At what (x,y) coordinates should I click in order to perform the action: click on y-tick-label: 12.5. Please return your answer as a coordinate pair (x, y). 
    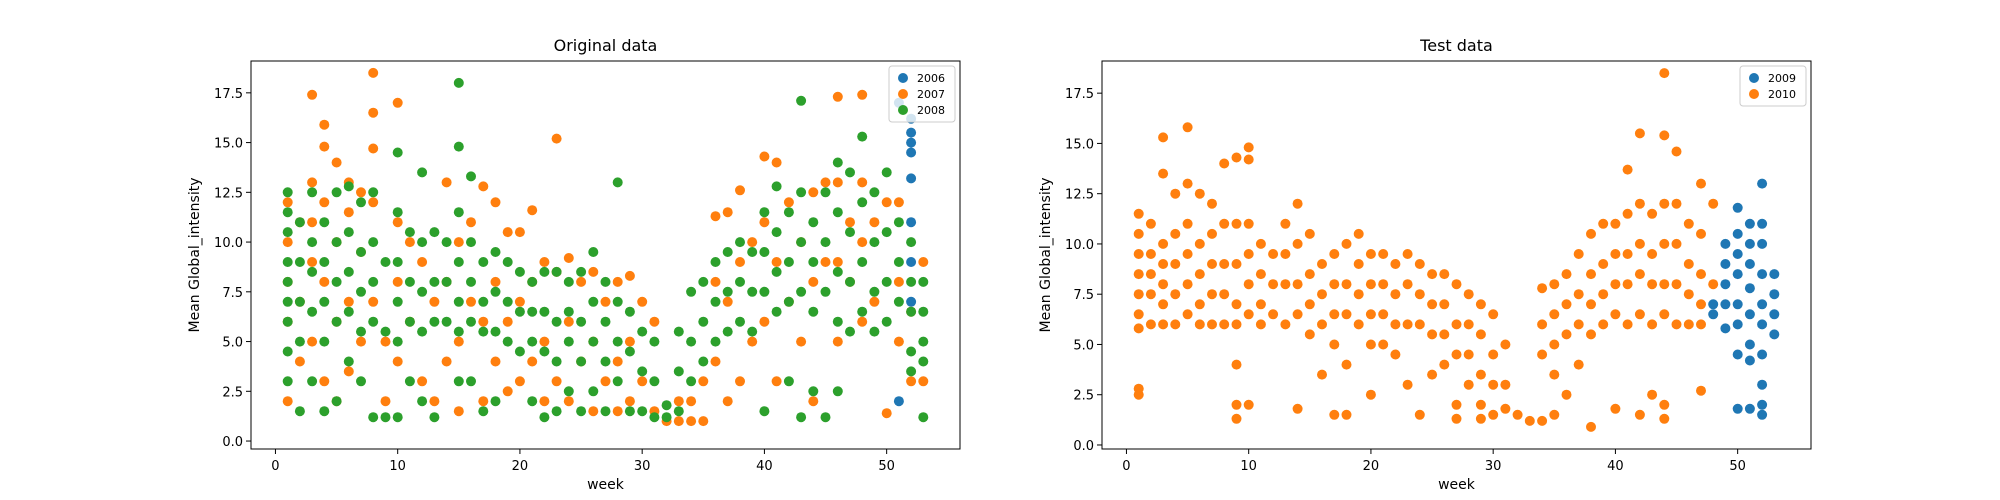
    Looking at the image, I should click on (228, 193).